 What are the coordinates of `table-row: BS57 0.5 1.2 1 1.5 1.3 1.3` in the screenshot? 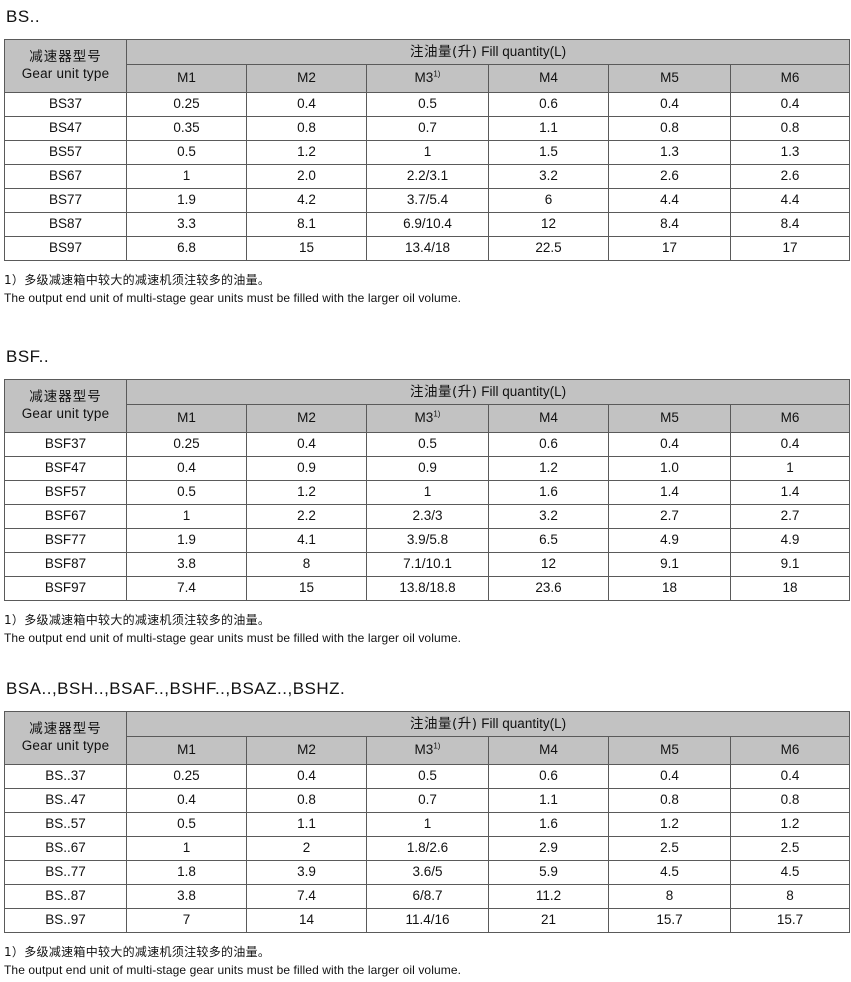 It's located at (427, 152).